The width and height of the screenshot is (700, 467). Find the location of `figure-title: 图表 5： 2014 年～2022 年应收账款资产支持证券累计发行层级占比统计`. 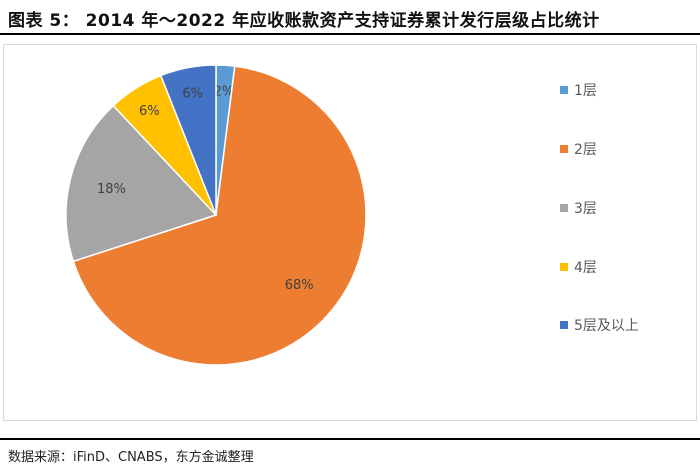

figure-title: 图表 5： 2014 年～2022 年应收账款资产支持证券累计发行层级占比统计 is located at coordinates (304, 21).